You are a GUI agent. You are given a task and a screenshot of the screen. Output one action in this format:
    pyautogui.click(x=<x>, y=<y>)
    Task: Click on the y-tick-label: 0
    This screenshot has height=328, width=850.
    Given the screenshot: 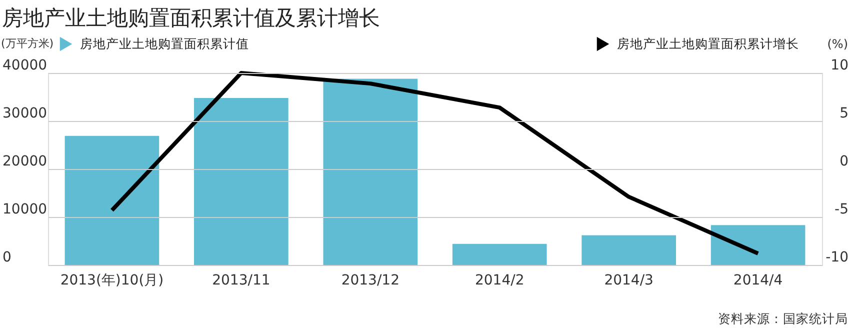 What is the action you would take?
    pyautogui.click(x=7, y=258)
    